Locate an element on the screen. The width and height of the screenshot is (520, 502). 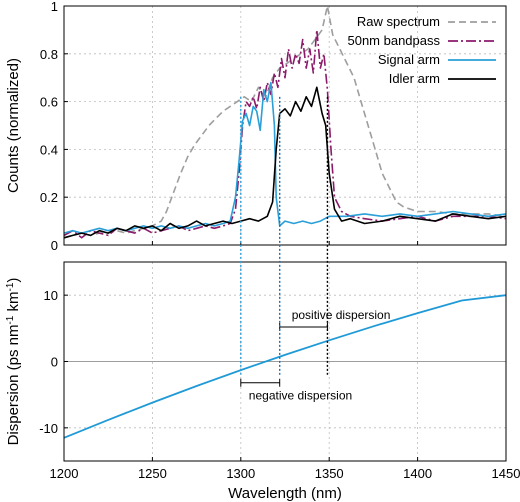
bottom-y-tick-label: -10 is located at coordinates (48, 428).